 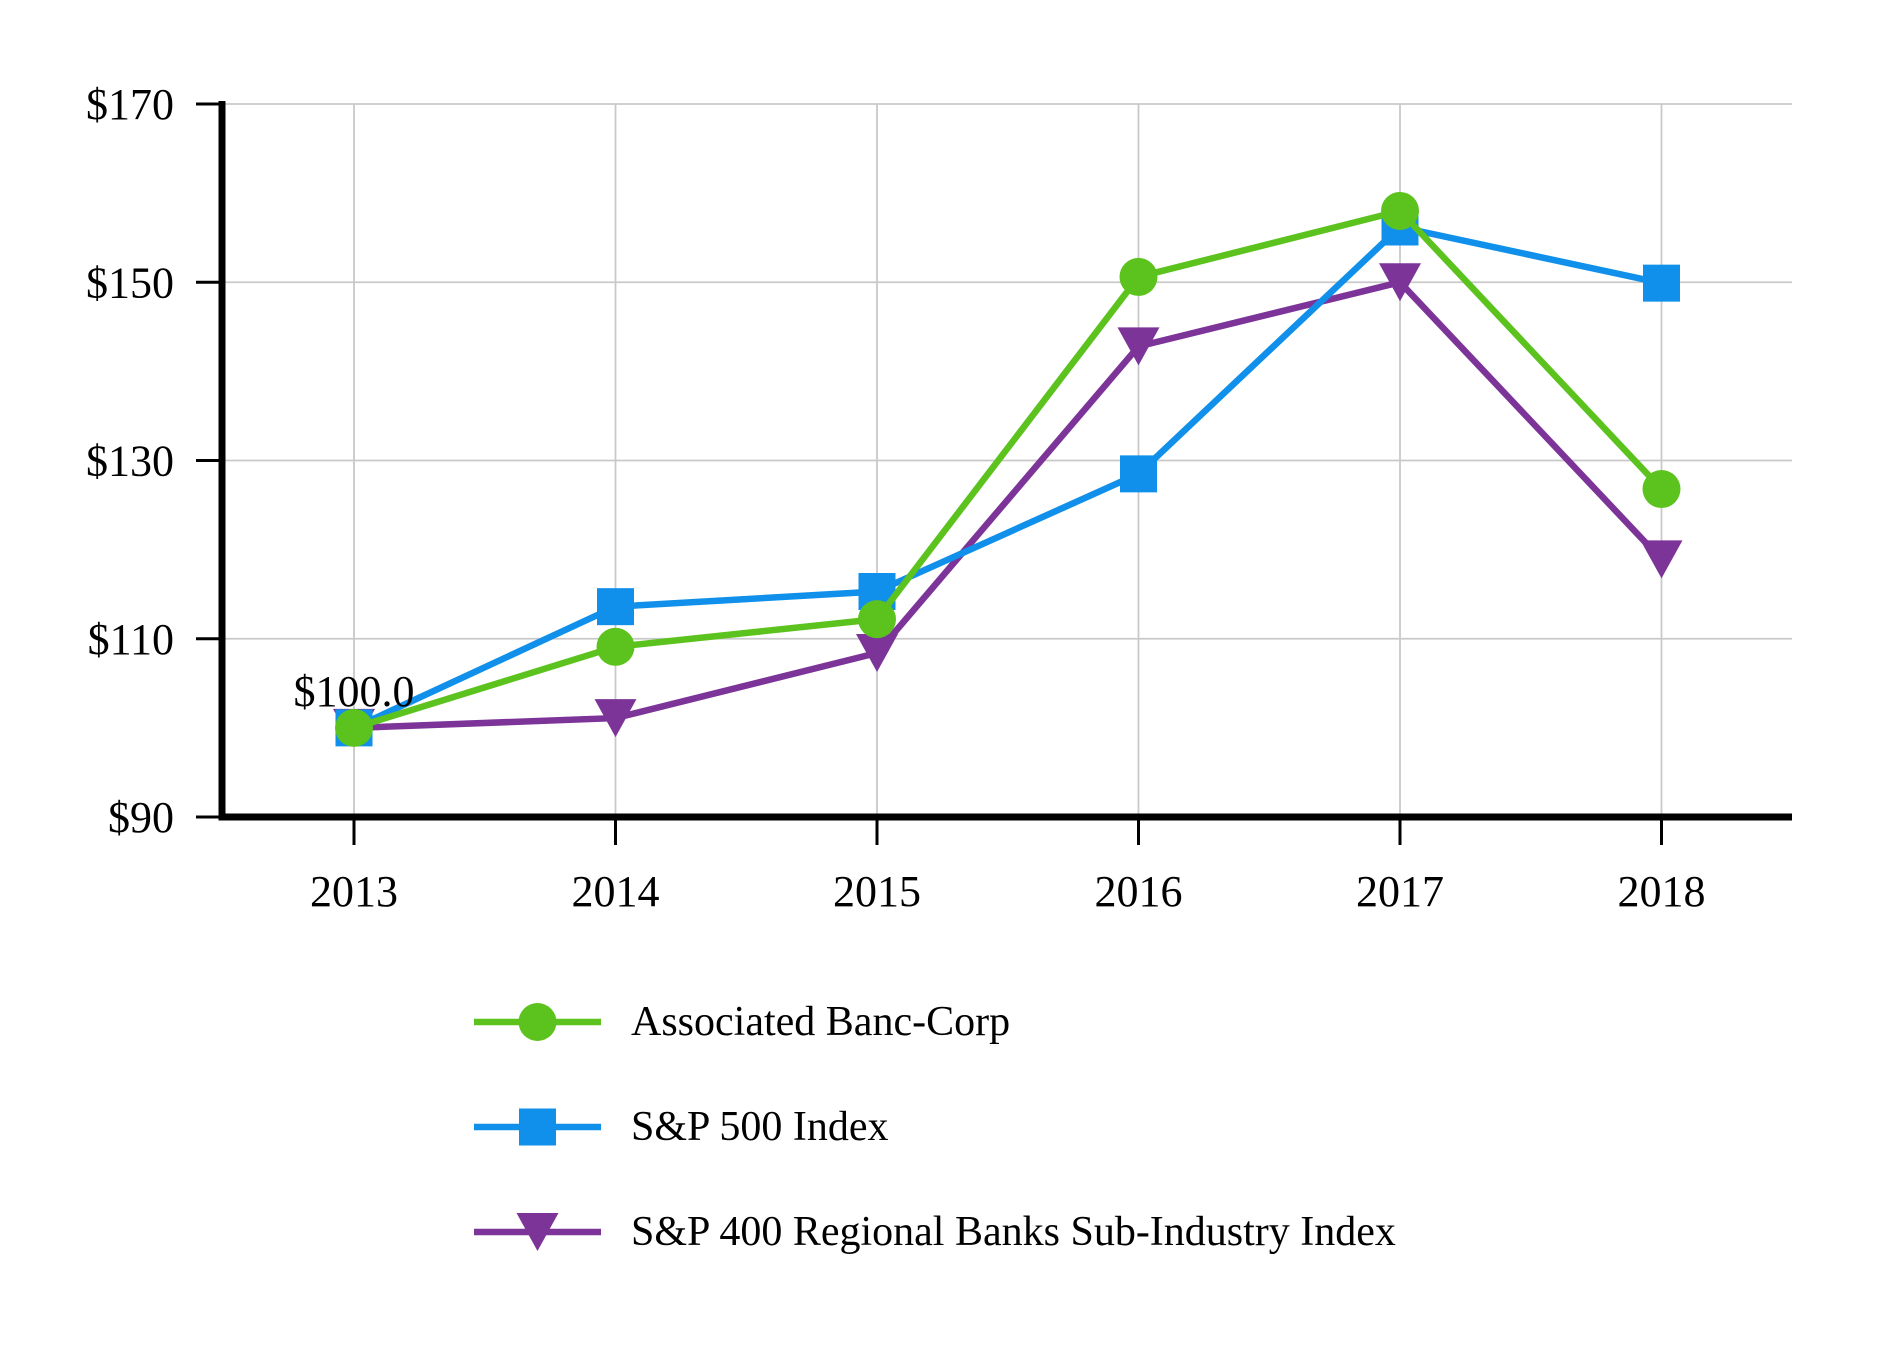 I want to click on legend-label: Associated Banc-Corp, so click(x=821, y=1022).